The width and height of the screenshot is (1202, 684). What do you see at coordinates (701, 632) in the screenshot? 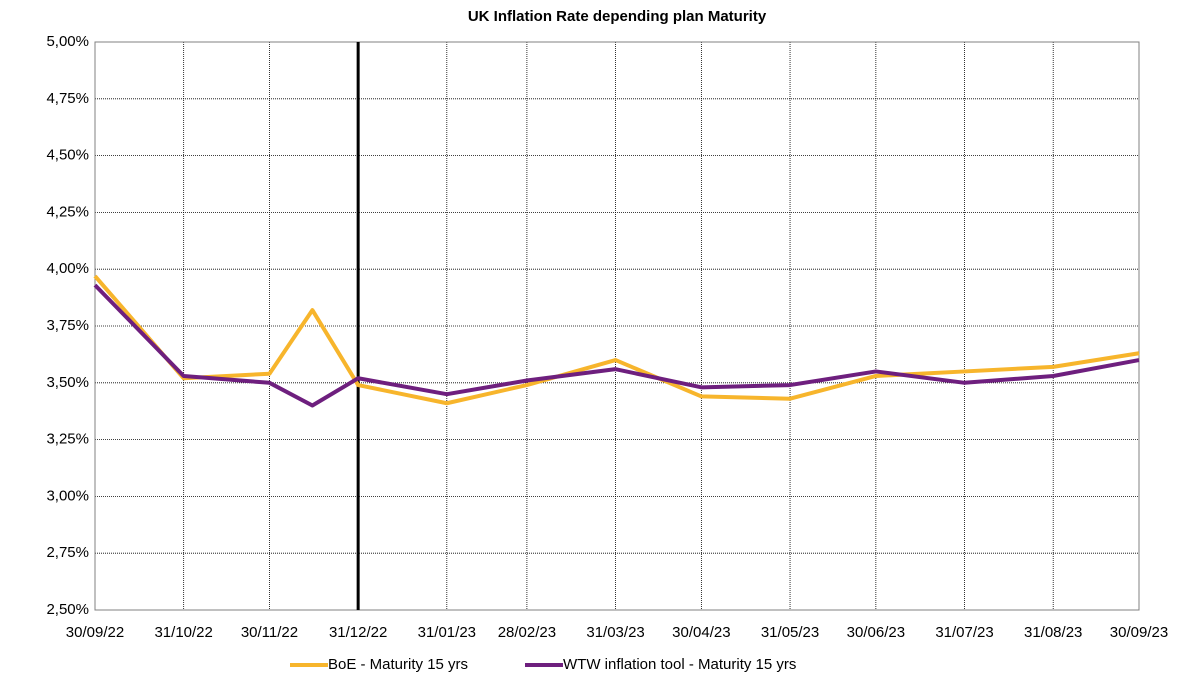
I see `x-tick-label: 30/04/23` at bounding box center [701, 632].